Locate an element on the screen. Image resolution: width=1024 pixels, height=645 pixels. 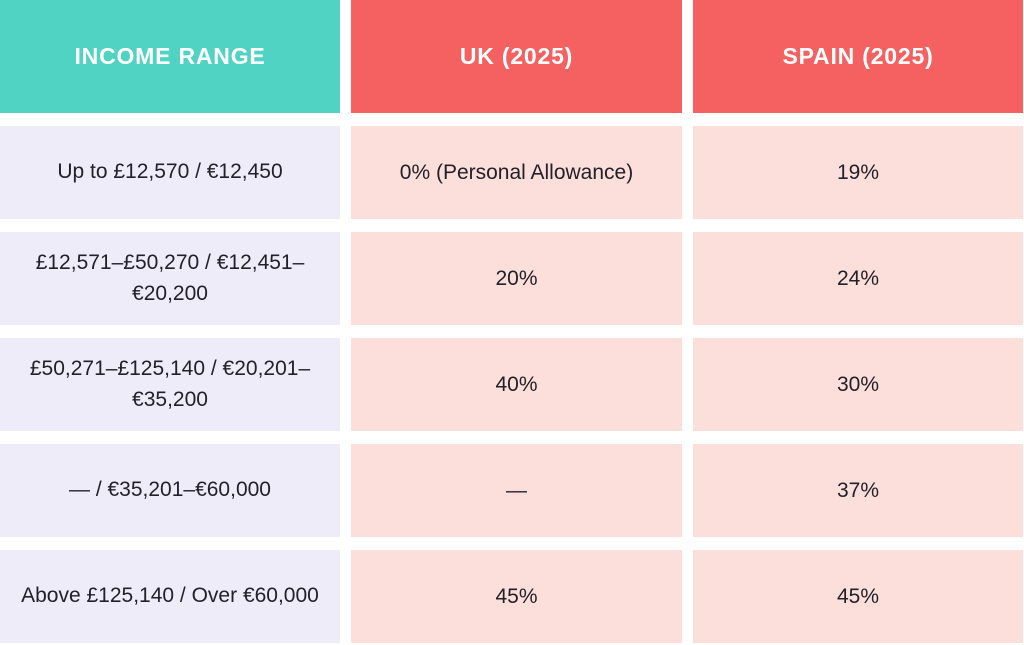
uk-value-cell-row-1: 0% (Personal Allowance) is located at coordinates (516, 172).